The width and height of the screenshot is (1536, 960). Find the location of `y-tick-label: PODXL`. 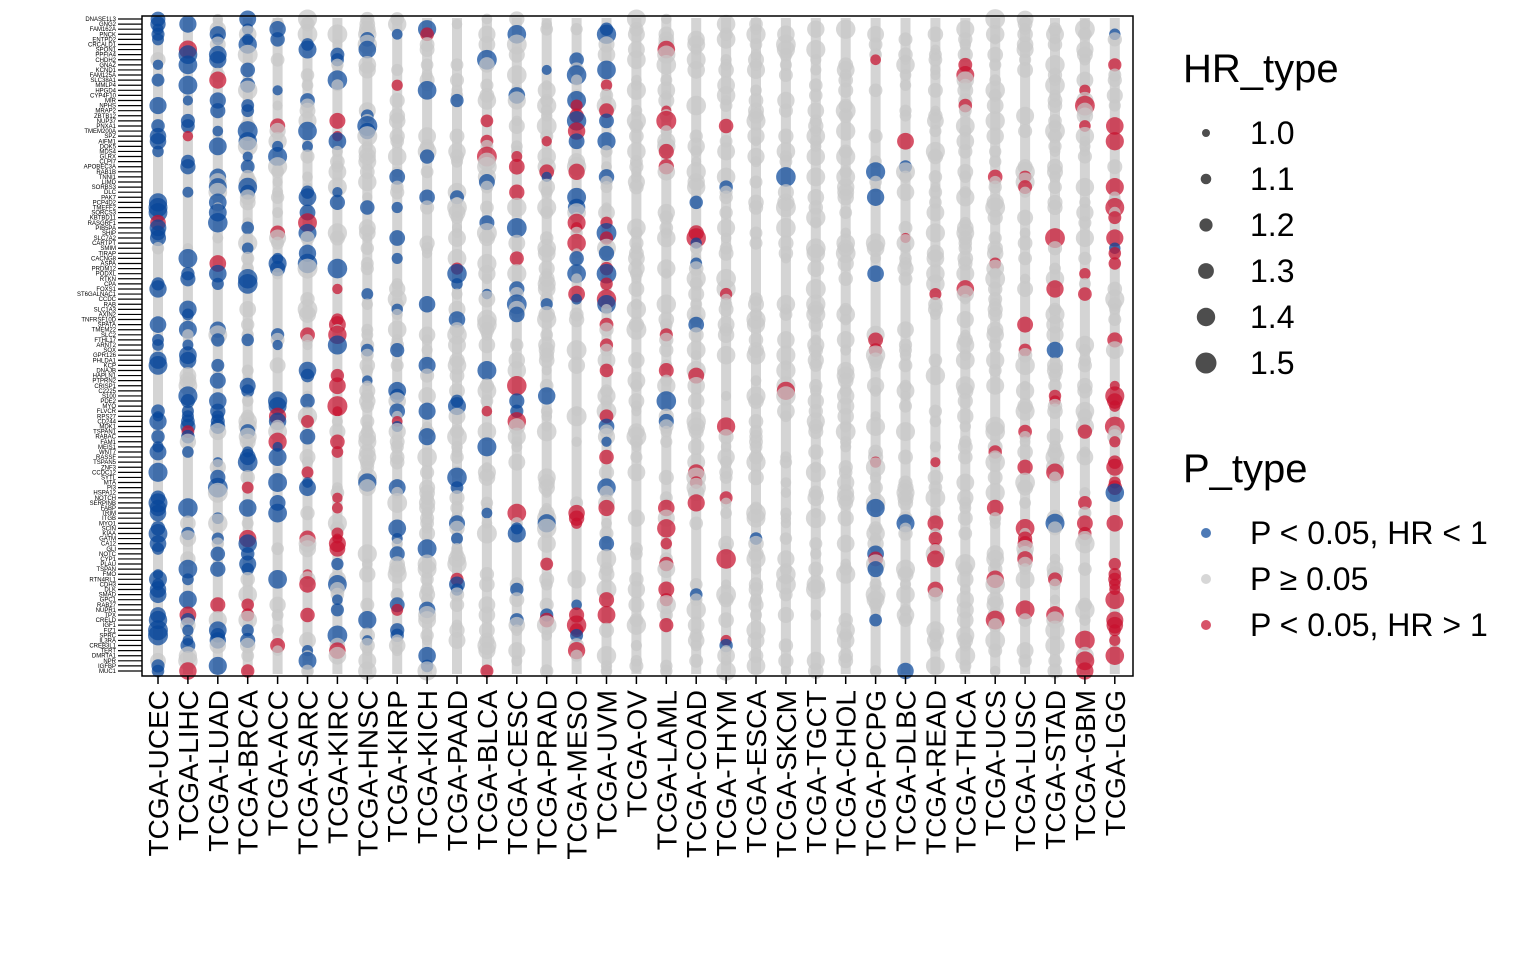

y-tick-label: PODXL is located at coordinates (106, 275).